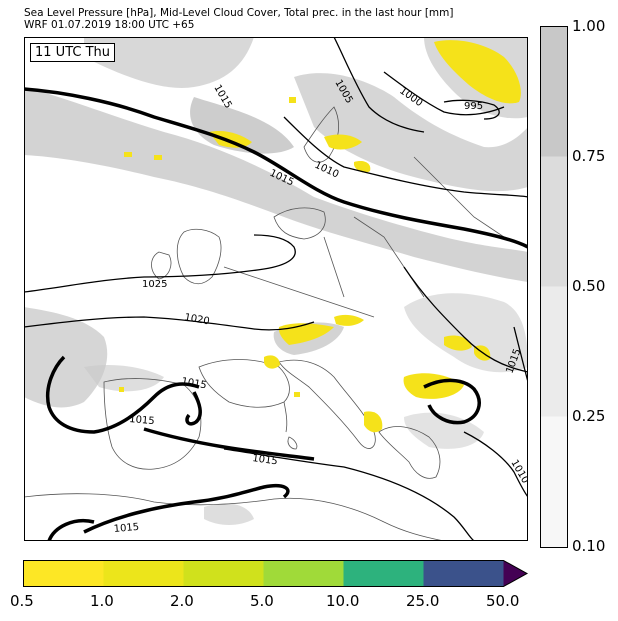  What do you see at coordinates (554, 482) in the screenshot?
I see `cloud-bin-0.10-0.25` at bounding box center [554, 482].